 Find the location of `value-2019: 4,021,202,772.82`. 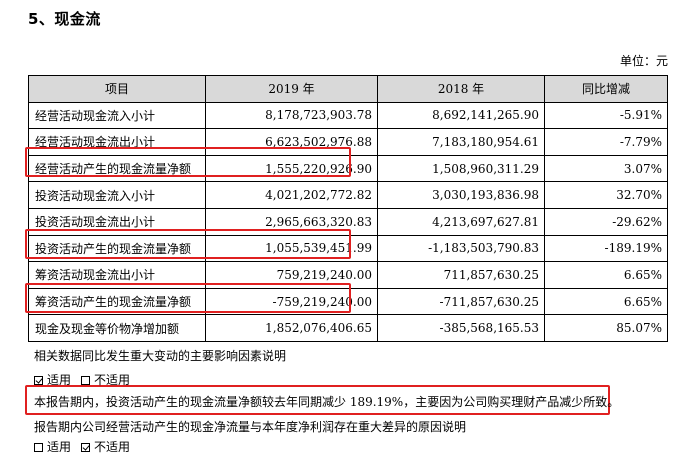

value-2019: 4,021,202,772.82 is located at coordinates (291, 195).